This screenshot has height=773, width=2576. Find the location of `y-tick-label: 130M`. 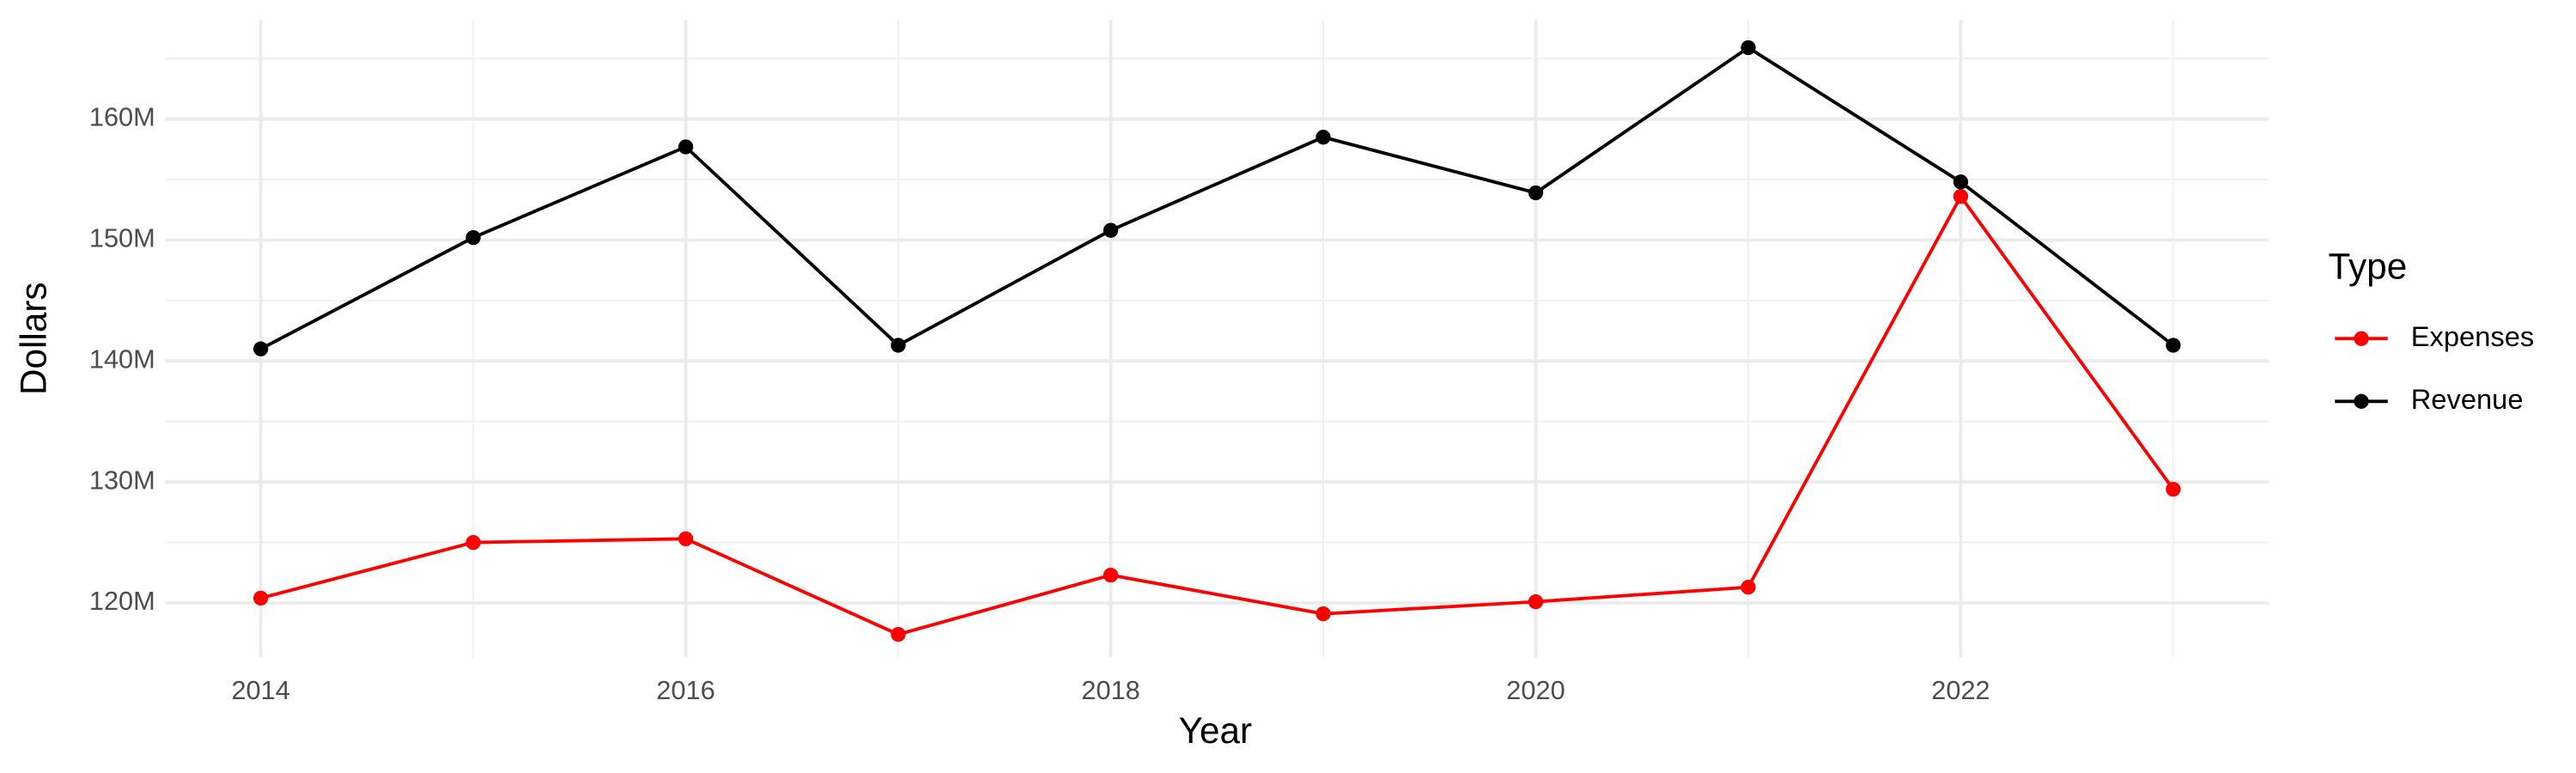

y-tick-label: 130M is located at coordinates (122, 480).